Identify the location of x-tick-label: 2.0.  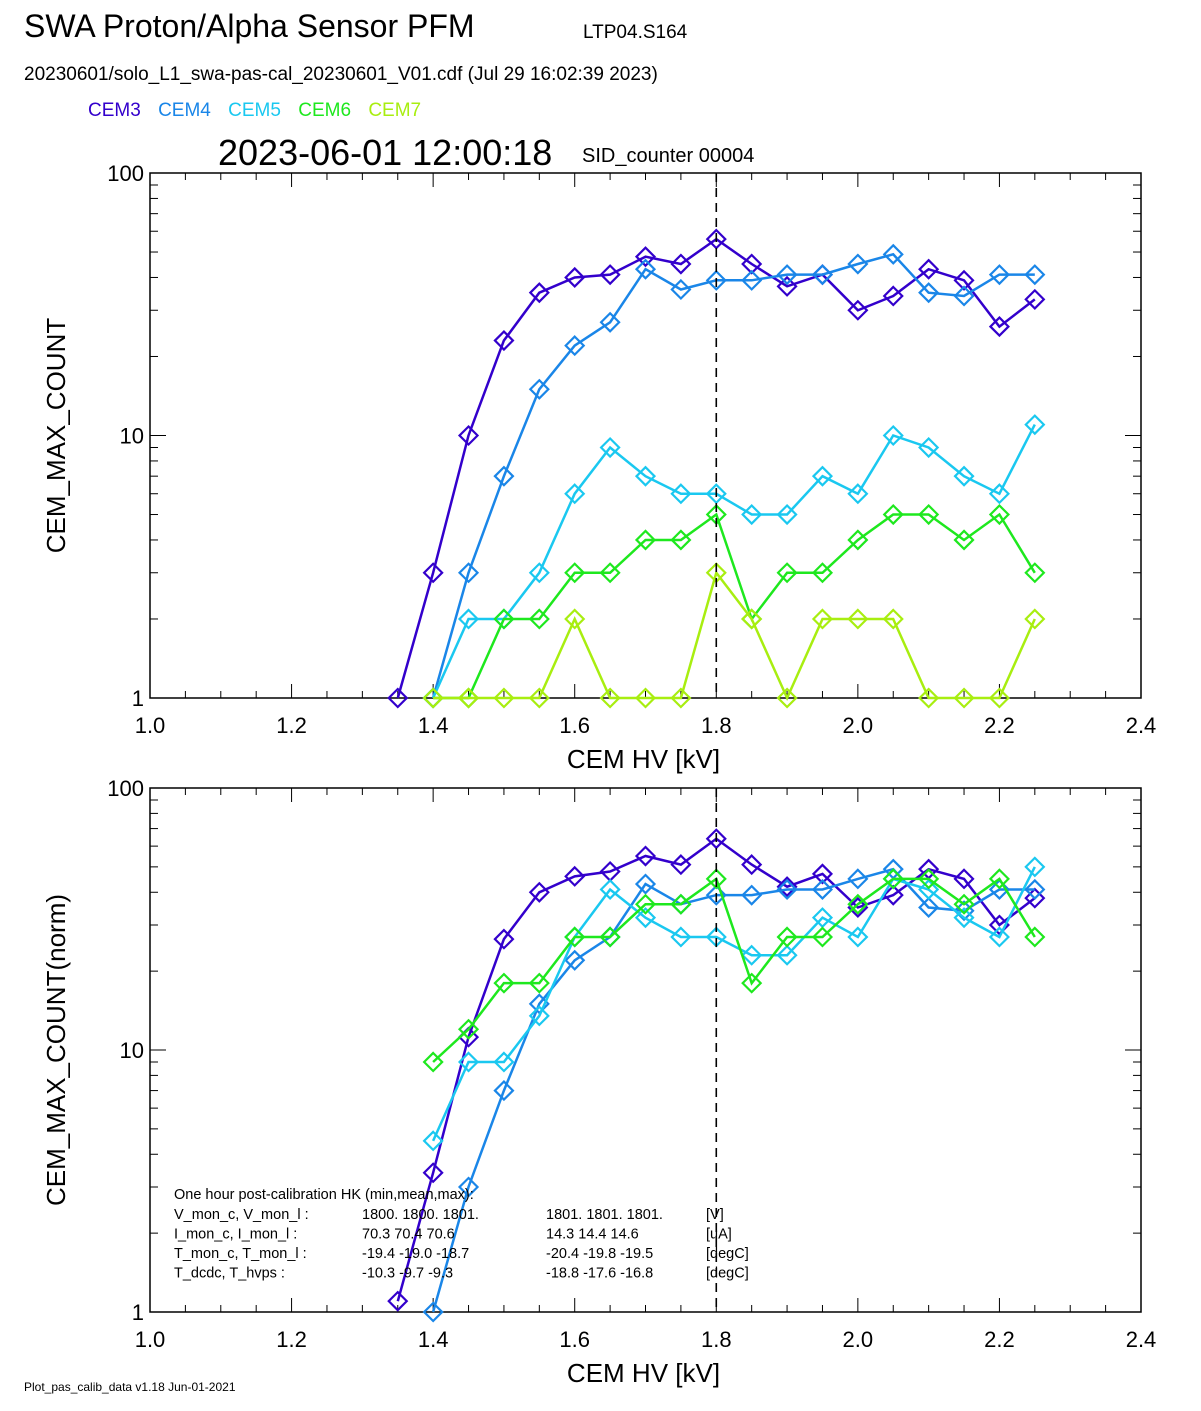
(858, 1339).